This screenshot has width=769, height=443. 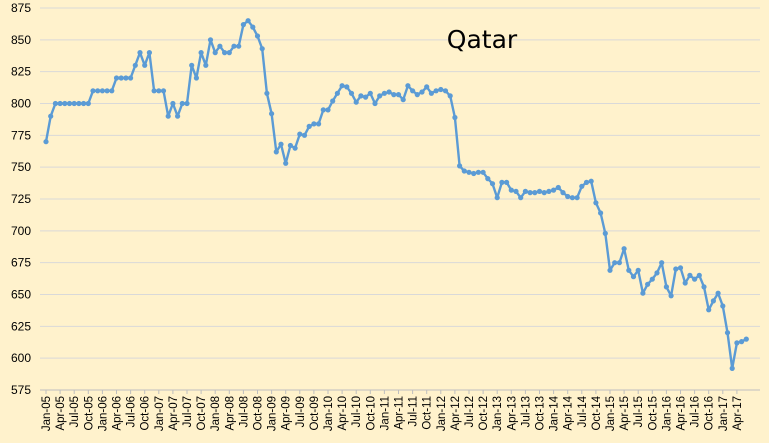 I want to click on y-tick-label: 875, so click(x=21, y=8).